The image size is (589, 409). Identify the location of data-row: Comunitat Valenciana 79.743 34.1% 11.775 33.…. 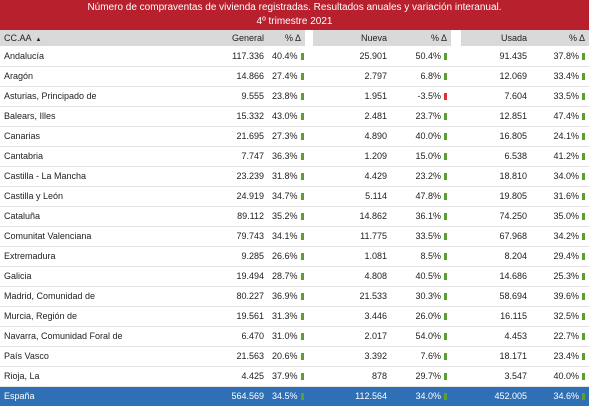
(294, 236).